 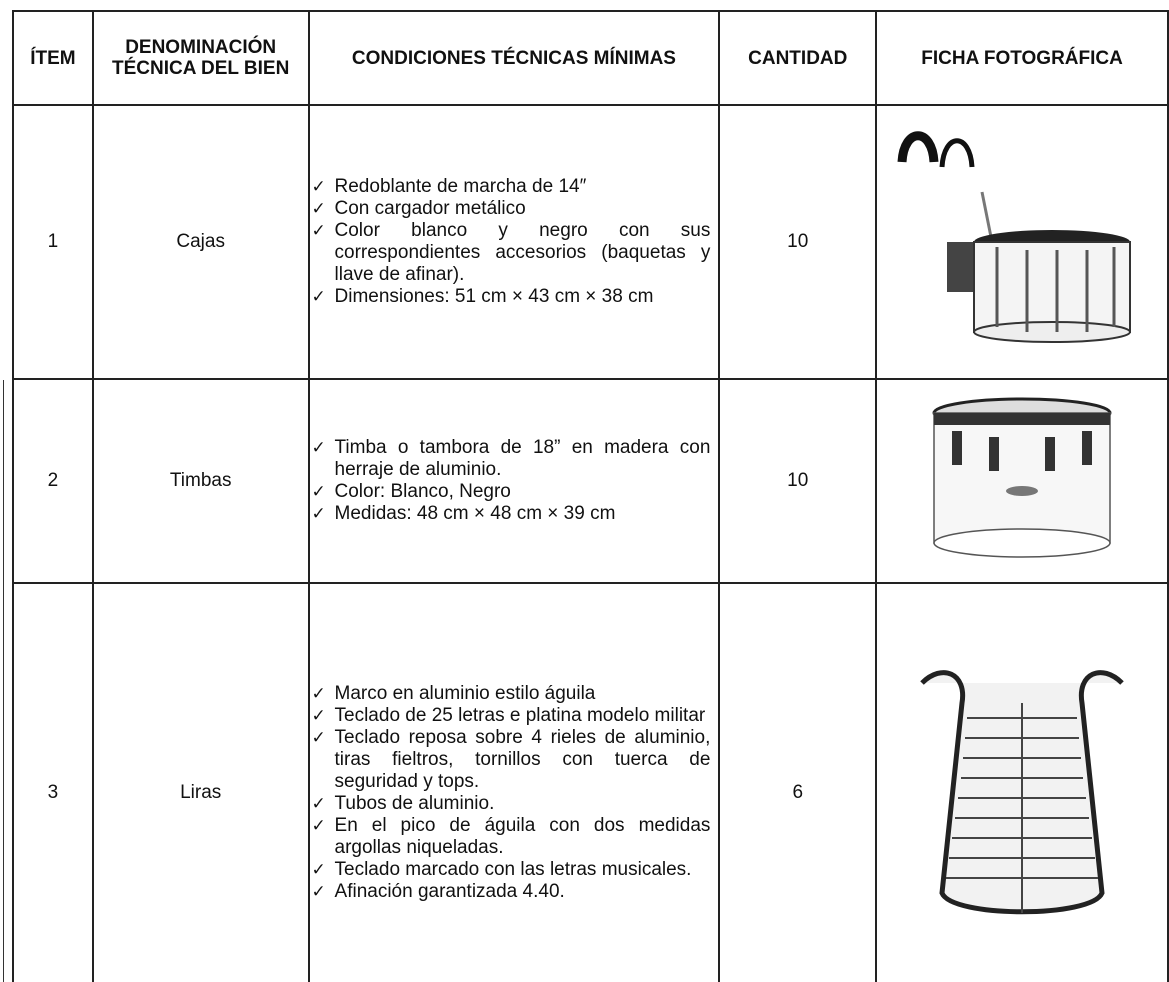 I want to click on condition-item: Marco en aluminio estilo águila, so click(x=510, y=694).